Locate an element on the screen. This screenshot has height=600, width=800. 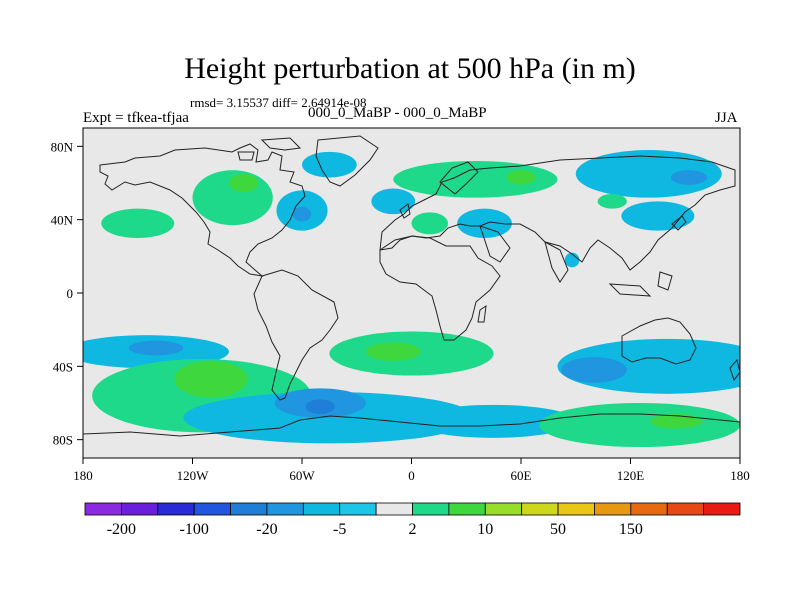
x-tick-label: 120E is located at coordinates (631, 475).